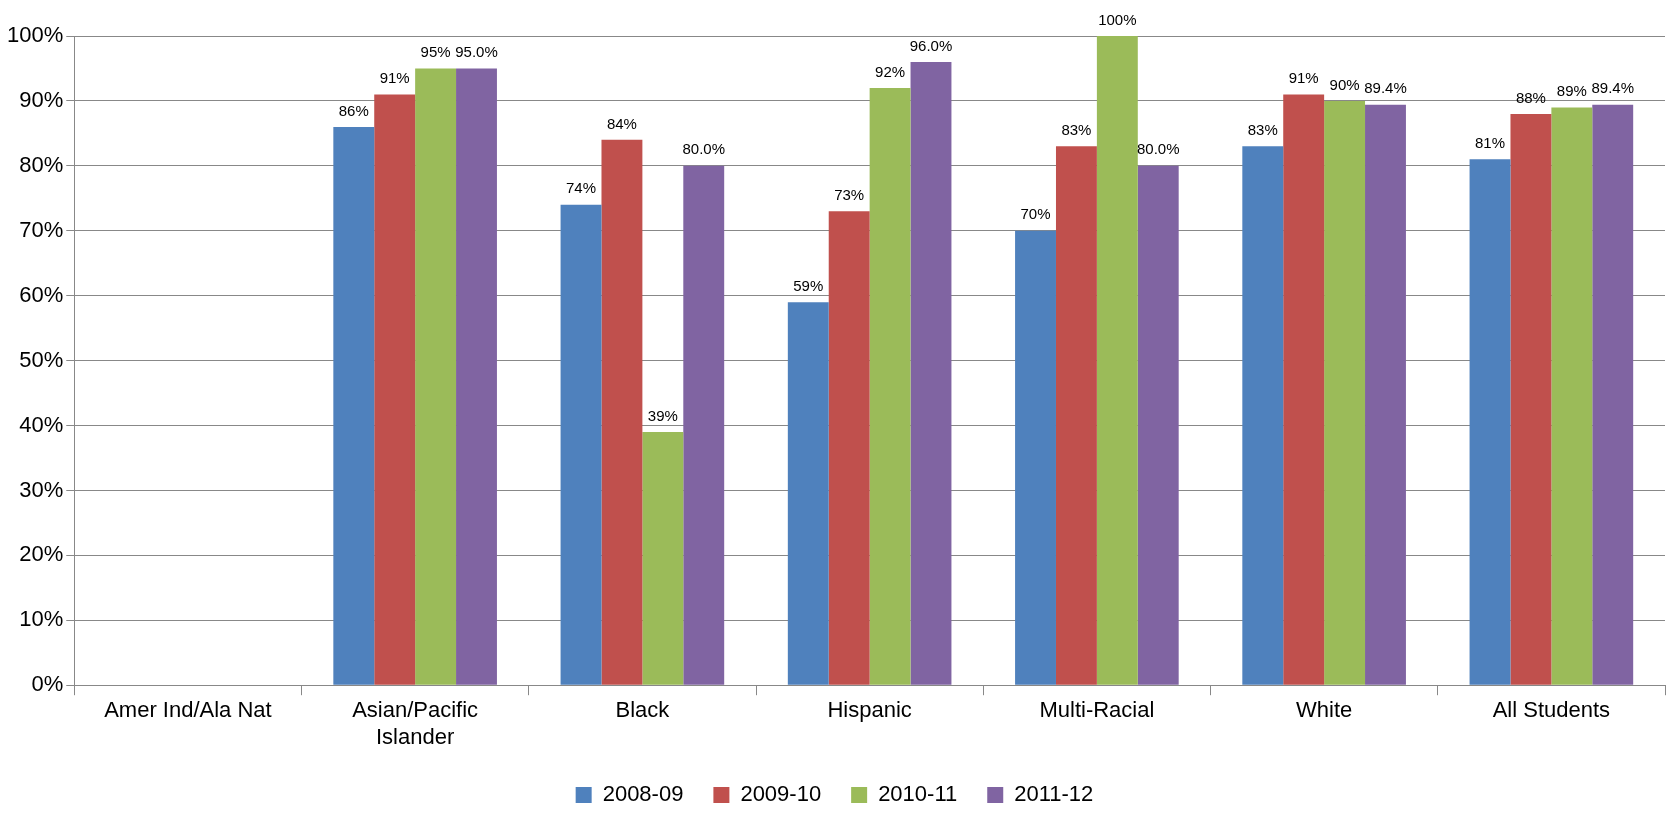 Image resolution: width=1675 pixels, height=820 pixels. What do you see at coordinates (849, 194) in the screenshot?
I see `data-label: 73%` at bounding box center [849, 194].